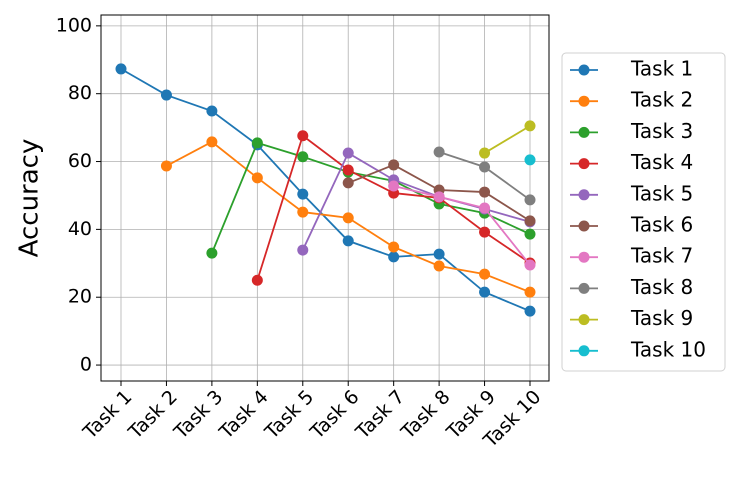  I want to click on x-tick-label: Task 3, so click(198, 415).